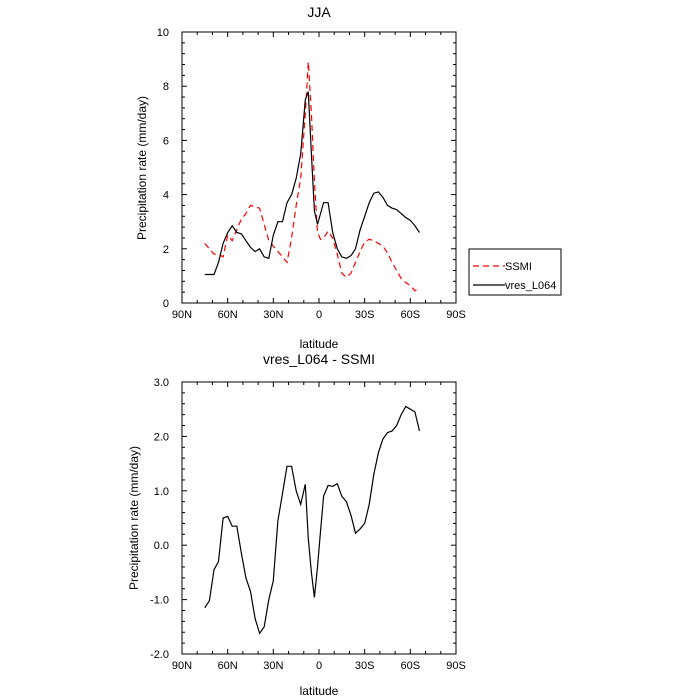  What do you see at coordinates (166, 304) in the screenshot?
I see `top-y-tick-label: 0` at bounding box center [166, 304].